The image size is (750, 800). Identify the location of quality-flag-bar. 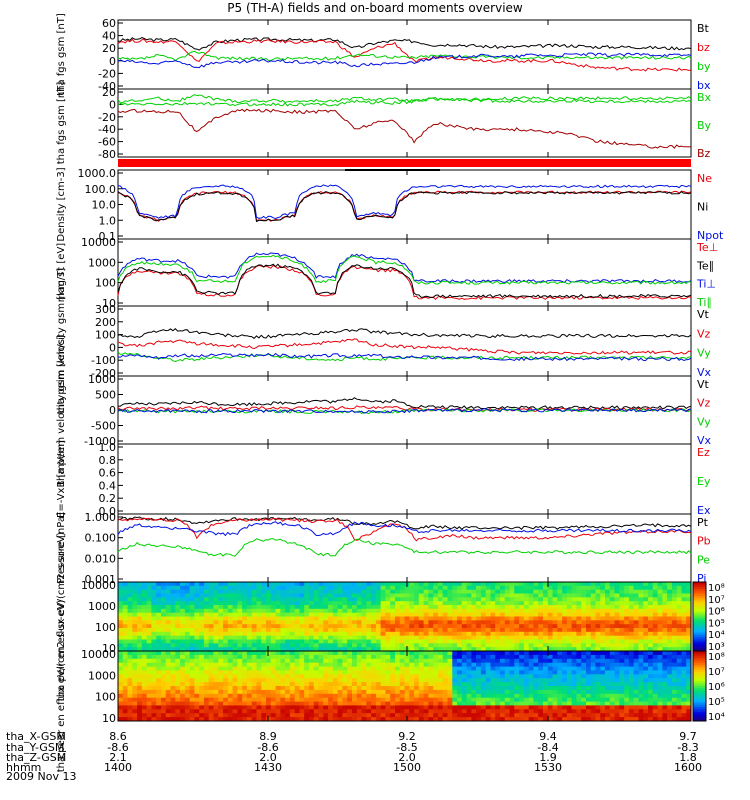
(404, 163).